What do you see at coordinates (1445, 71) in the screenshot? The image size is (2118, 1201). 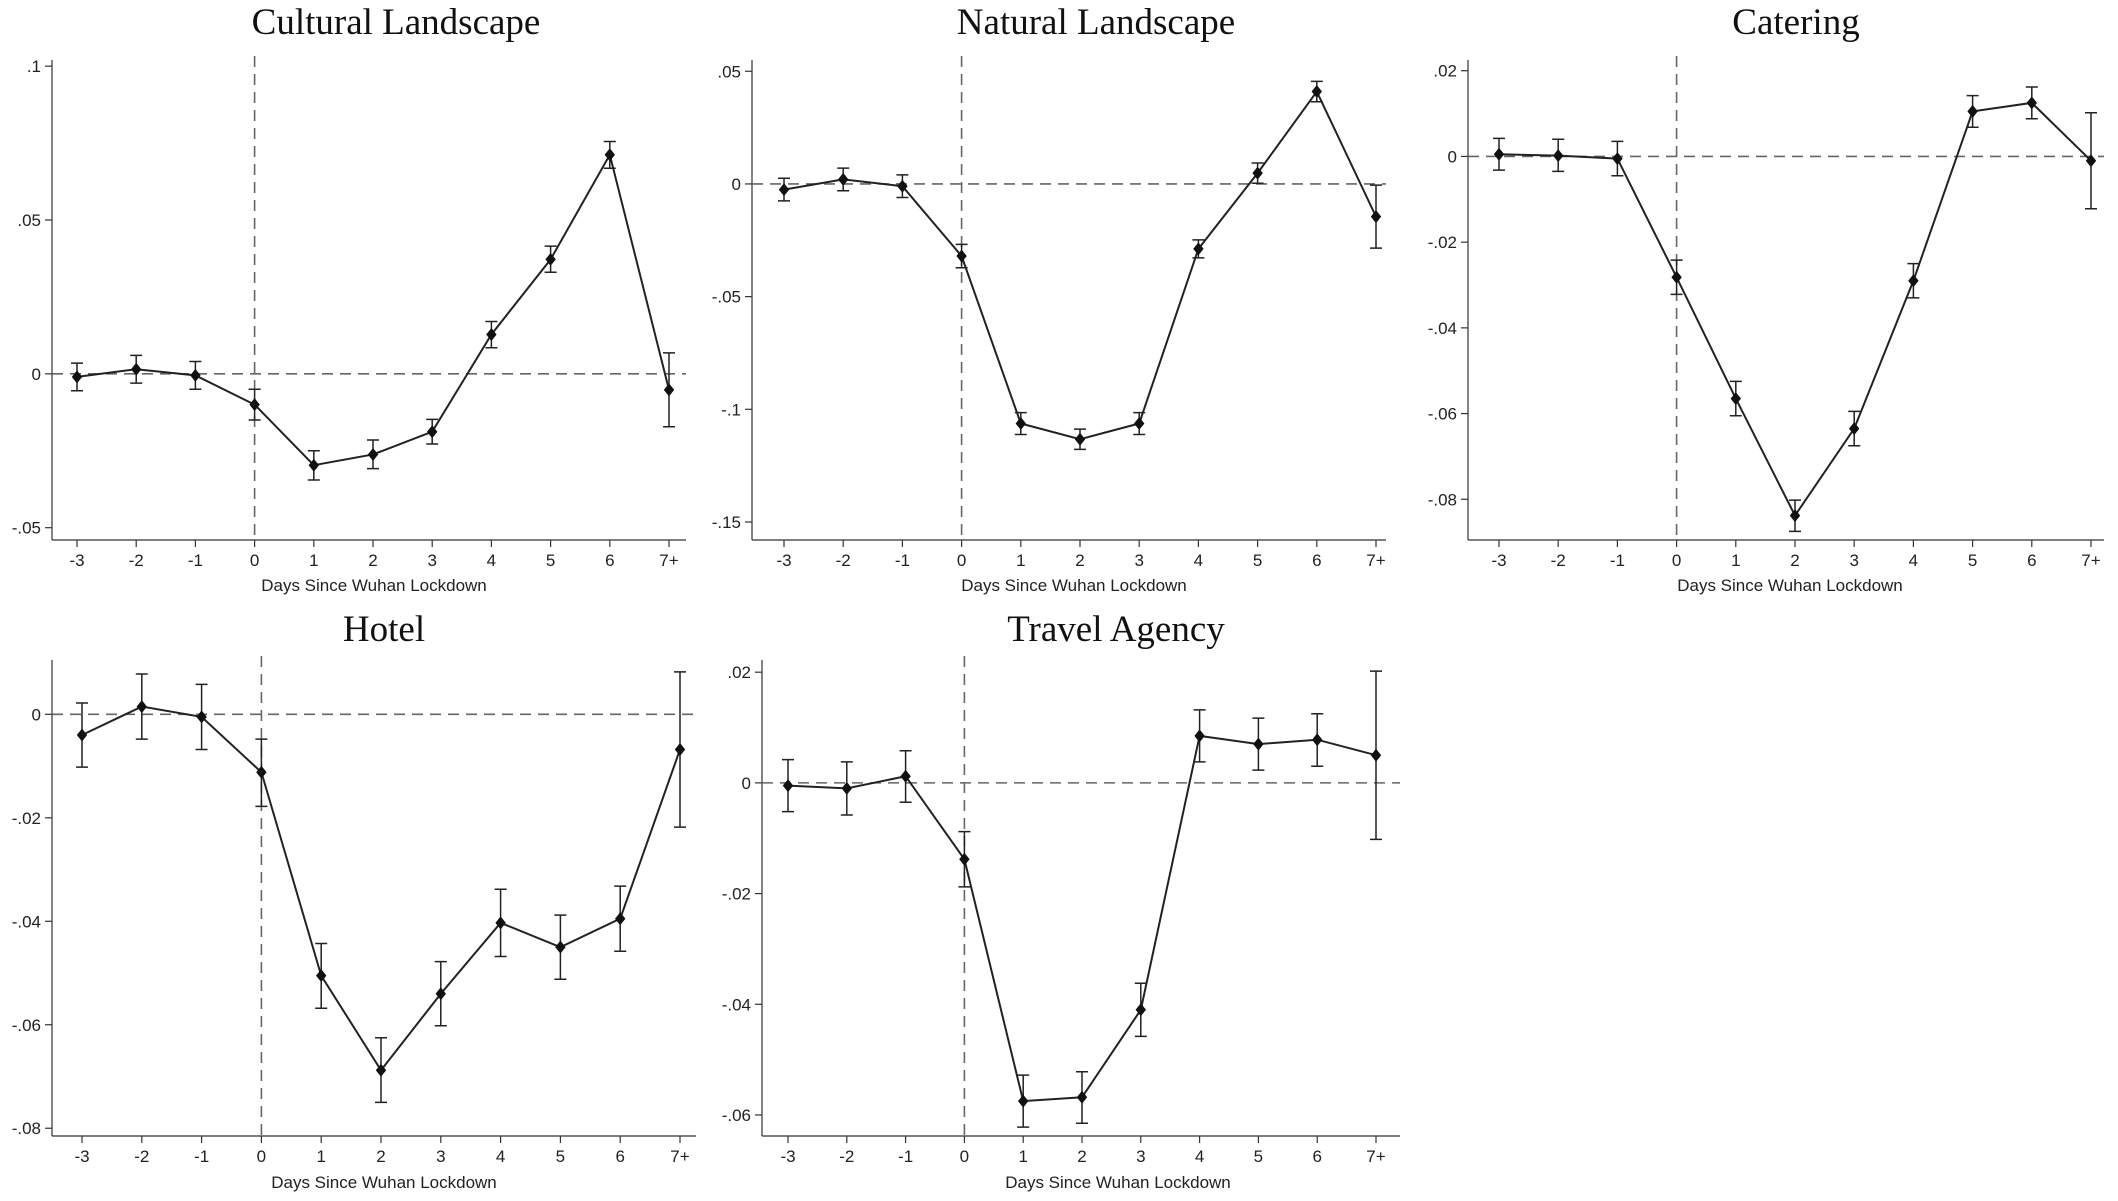 I see `y-tick-label: .02` at bounding box center [1445, 71].